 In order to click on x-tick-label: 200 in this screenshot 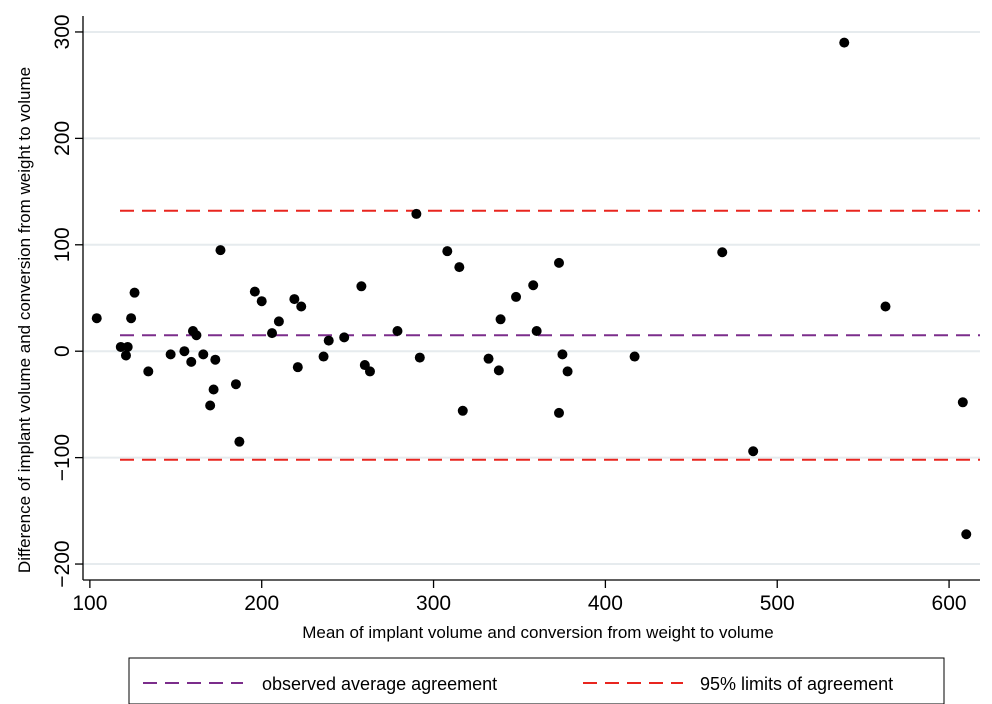, I will do `click(261, 603)`.